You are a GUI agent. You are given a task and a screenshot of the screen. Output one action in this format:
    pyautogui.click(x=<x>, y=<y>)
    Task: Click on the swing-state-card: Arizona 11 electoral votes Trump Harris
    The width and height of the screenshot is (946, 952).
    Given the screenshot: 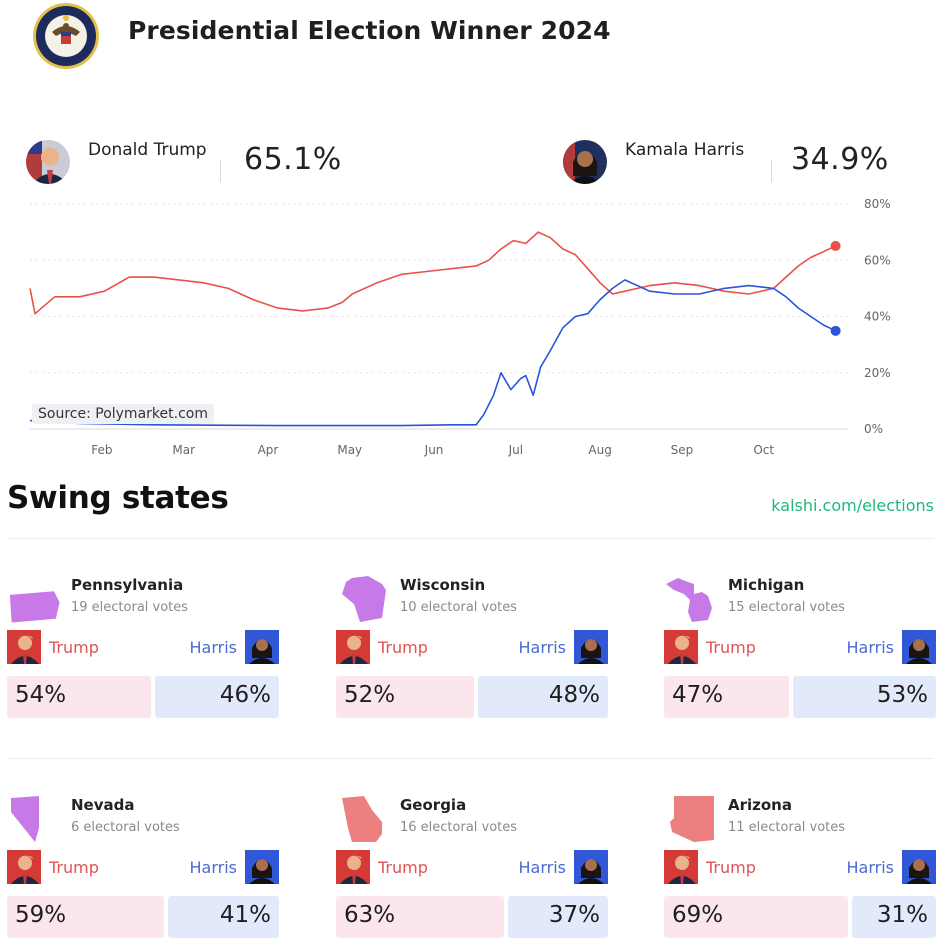 What is the action you would take?
    pyautogui.click(x=800, y=873)
    